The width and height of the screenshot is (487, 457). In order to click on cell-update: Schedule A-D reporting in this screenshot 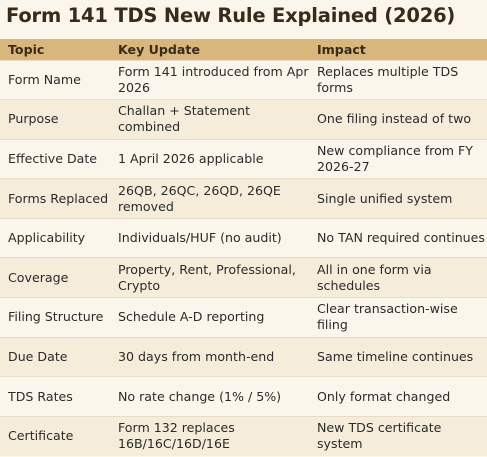, I will do `click(212, 317)`.